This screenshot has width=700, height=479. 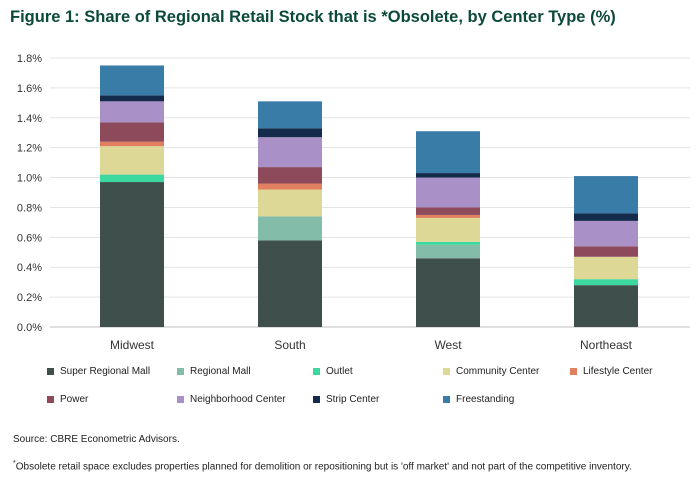 I want to click on y-tick-label: 1.8%, so click(x=29, y=59).